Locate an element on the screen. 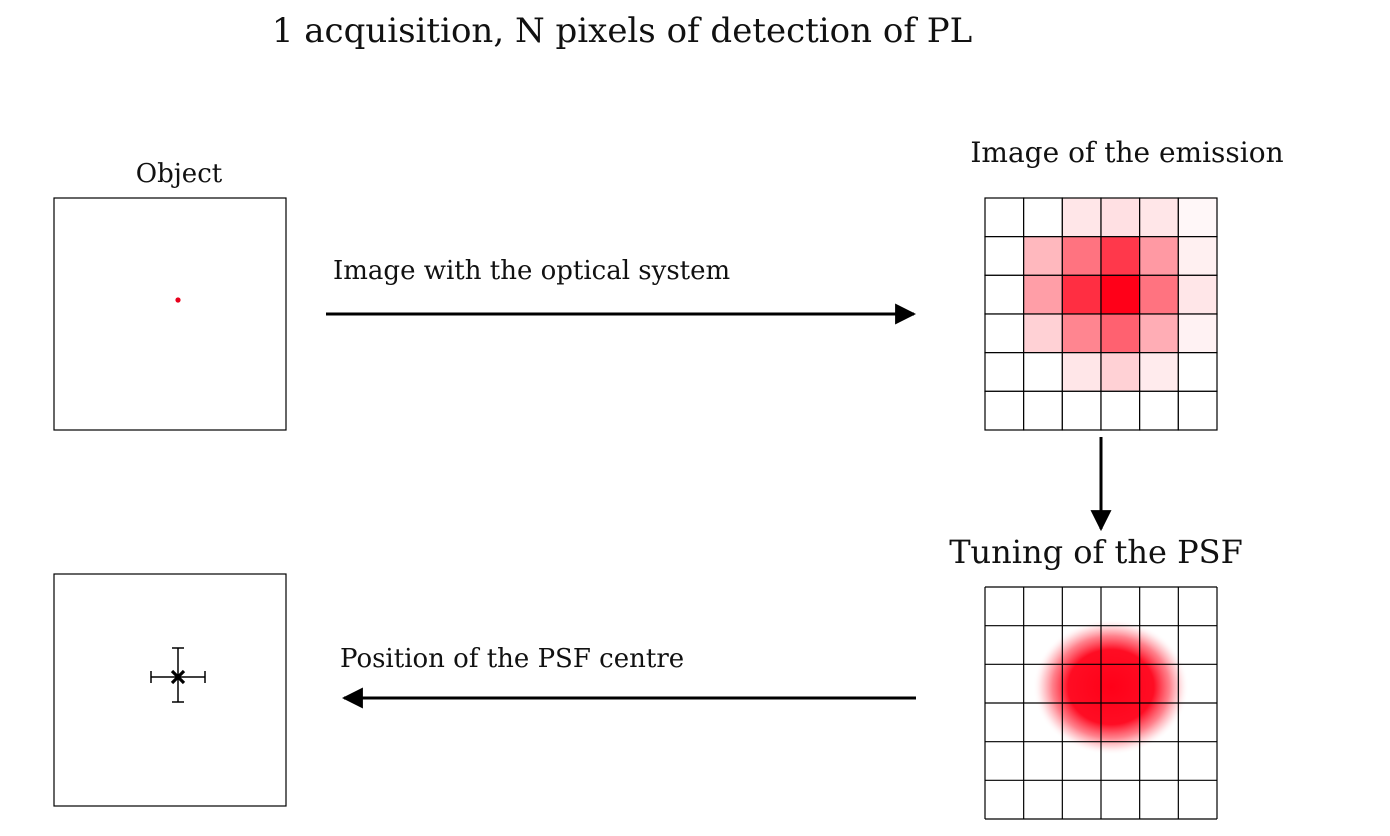 The image size is (1390, 836). result-panel is located at coordinates (170, 690).